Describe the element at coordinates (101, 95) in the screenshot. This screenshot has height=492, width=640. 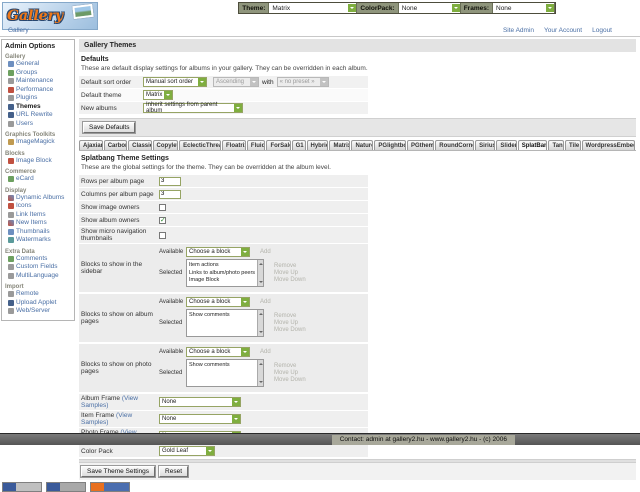
I see `default-theme-label: Default theme` at that location.